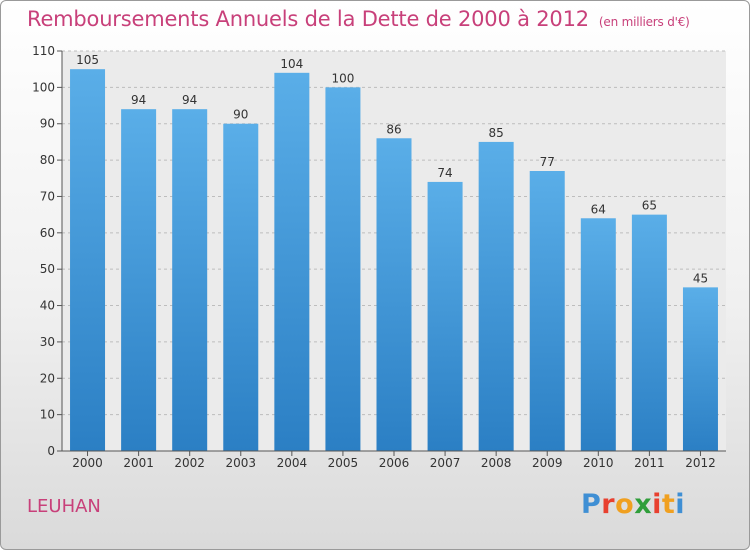  What do you see at coordinates (644, 22) in the screenshot?
I see `unit-label: (en milliers d'€)` at bounding box center [644, 22].